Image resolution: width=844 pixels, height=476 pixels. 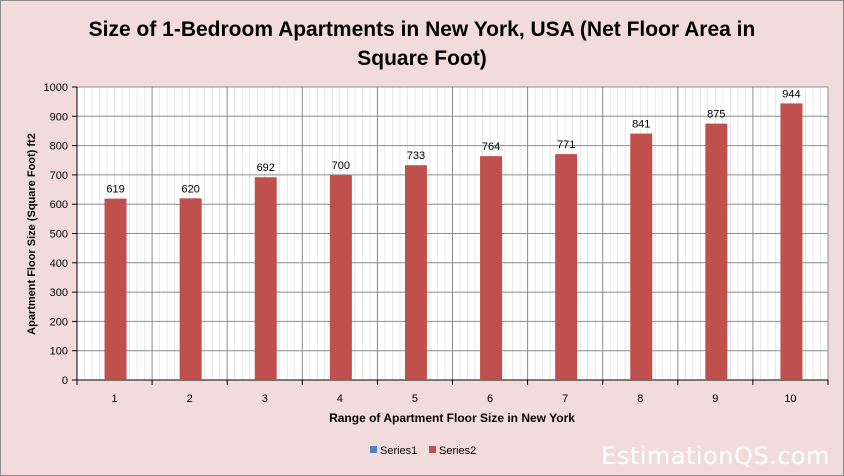 What do you see at coordinates (59, 235) in the screenshot?
I see `y-tick-label: 500` at bounding box center [59, 235].